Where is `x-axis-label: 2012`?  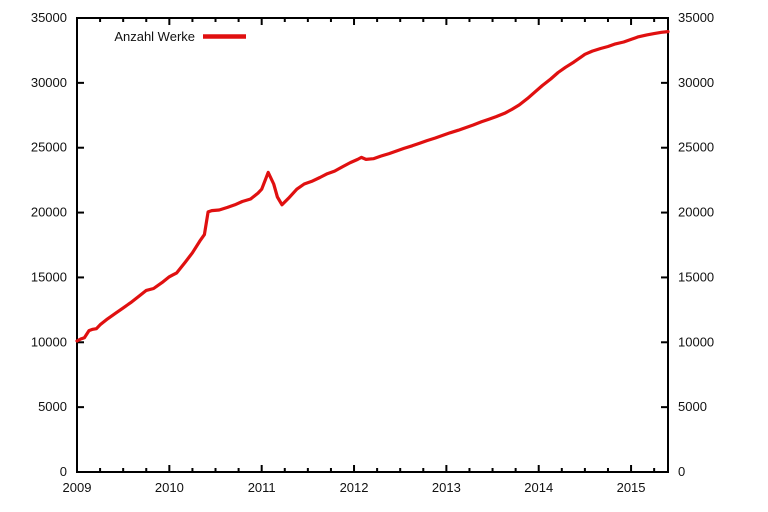 x-axis-label: 2012 is located at coordinates (354, 487).